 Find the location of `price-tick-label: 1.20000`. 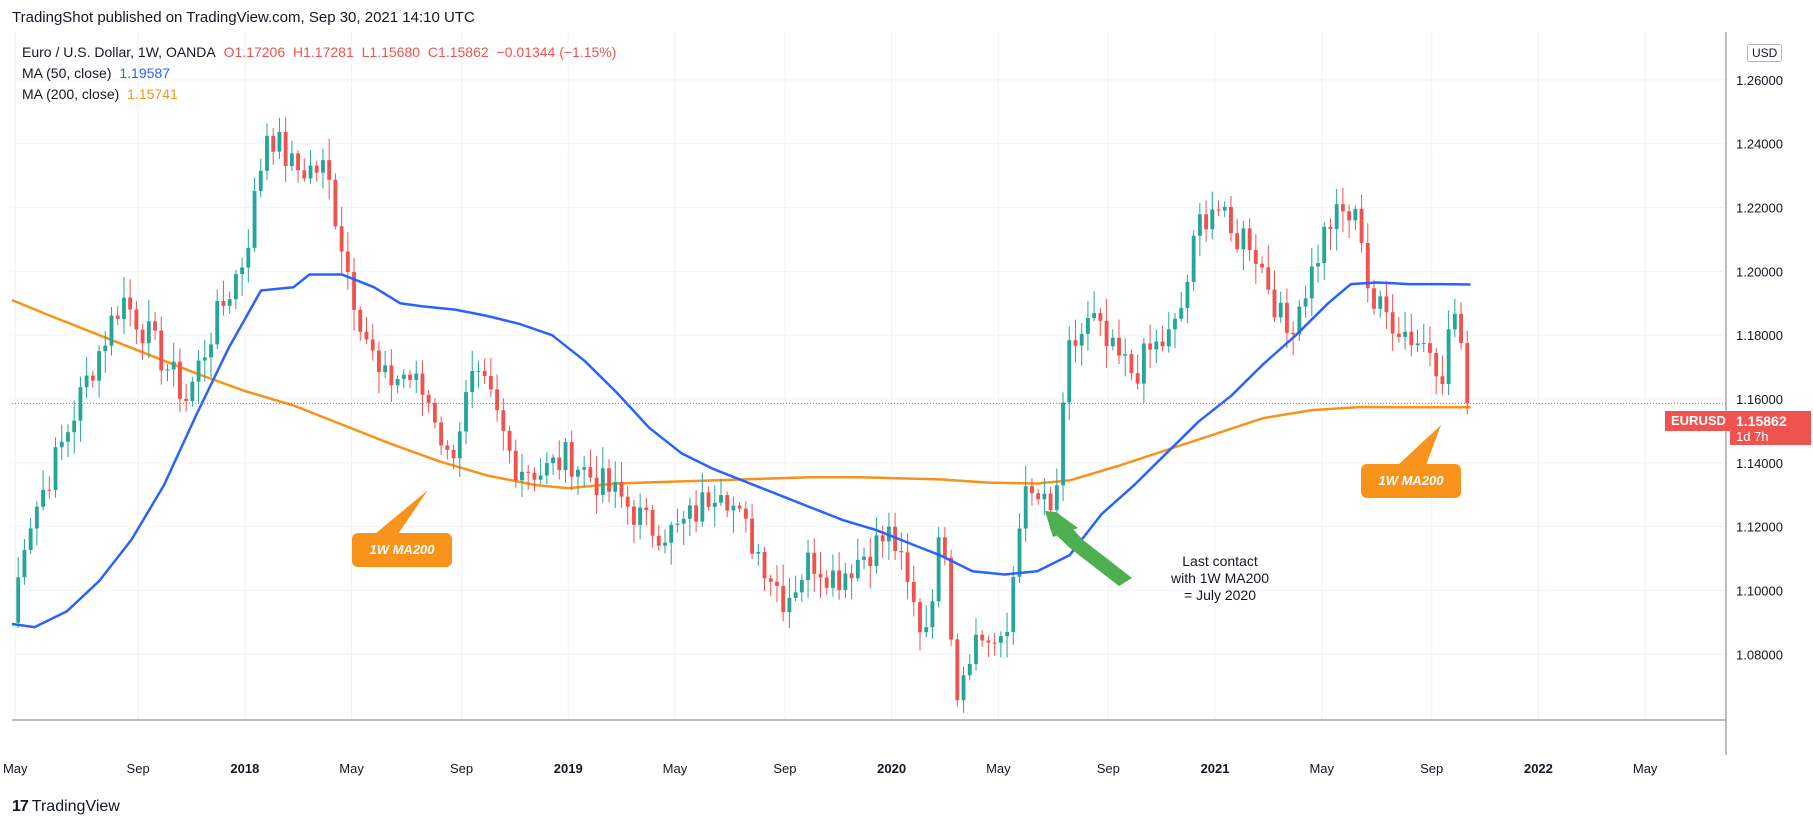

price-tick-label: 1.20000 is located at coordinates (1759, 271).